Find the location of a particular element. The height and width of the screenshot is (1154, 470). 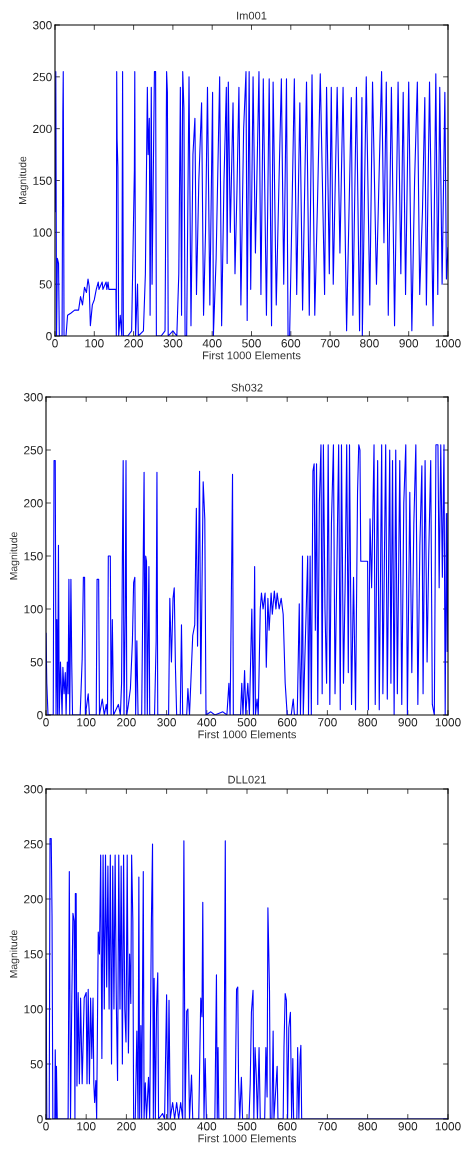

x-tick-label: 0 is located at coordinates (55, 343).